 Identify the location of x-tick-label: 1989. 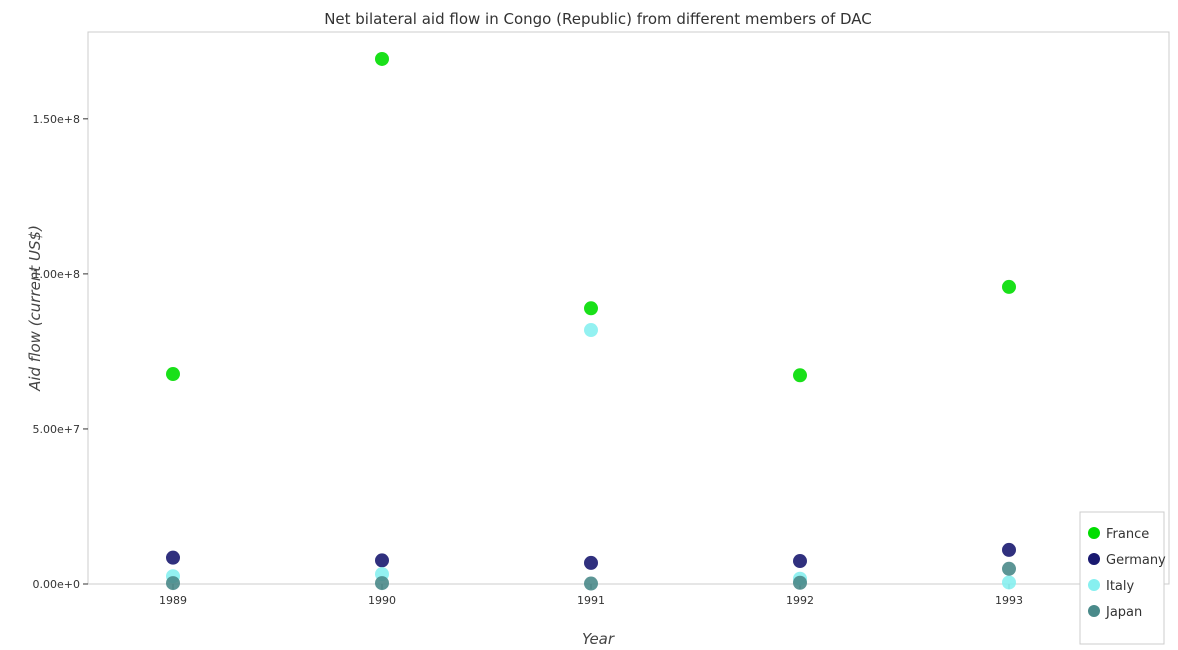
(173, 600).